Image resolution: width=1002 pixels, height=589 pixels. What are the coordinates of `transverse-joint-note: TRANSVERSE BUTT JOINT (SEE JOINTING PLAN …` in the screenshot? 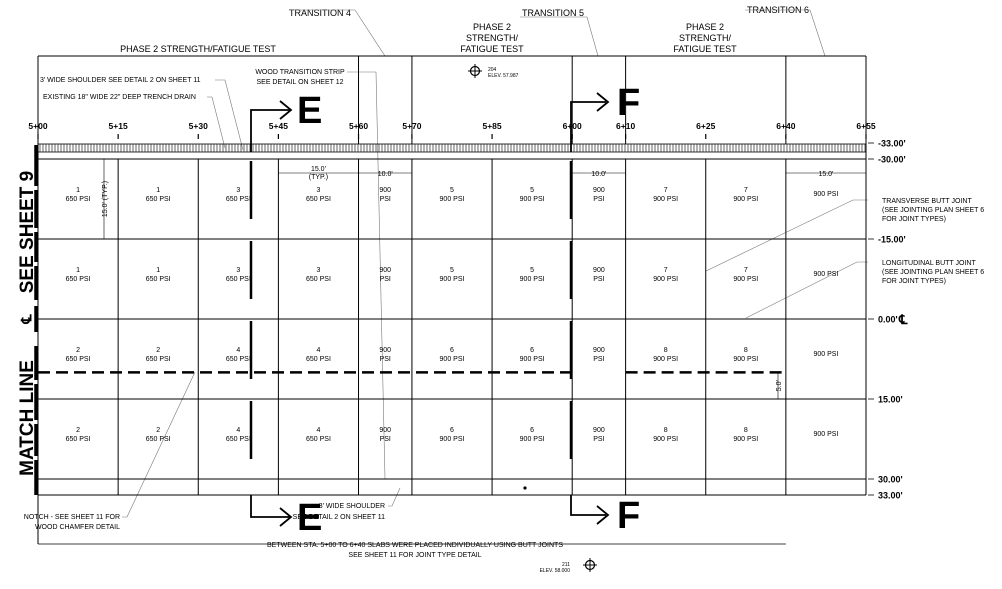 It's located at (933, 210).